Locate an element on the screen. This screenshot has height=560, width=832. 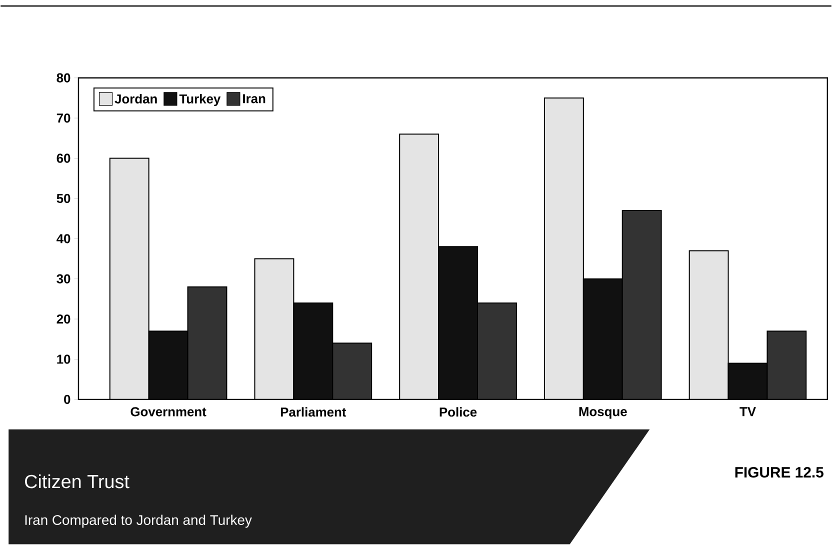
x-tick-label: Government is located at coordinates (168, 411).